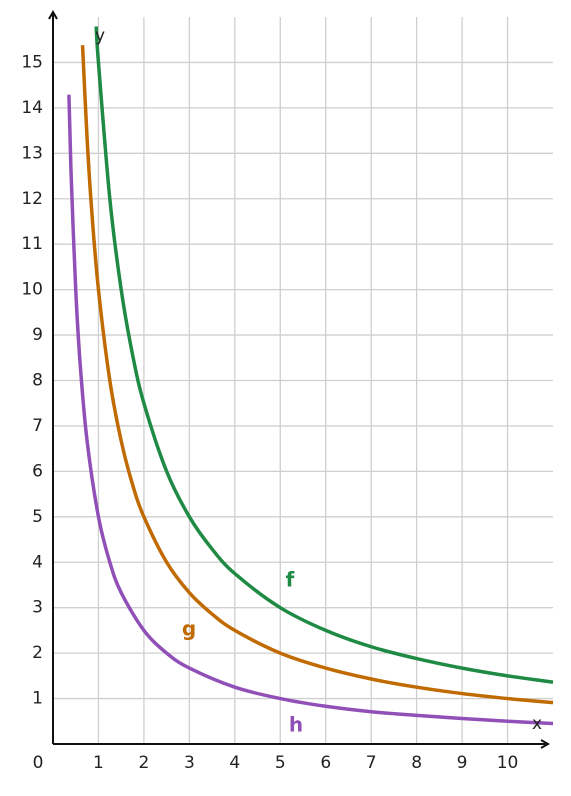 This screenshot has width=571, height=796. Describe the element at coordinates (234, 763) in the screenshot. I see `x-tick-label: 4` at that location.